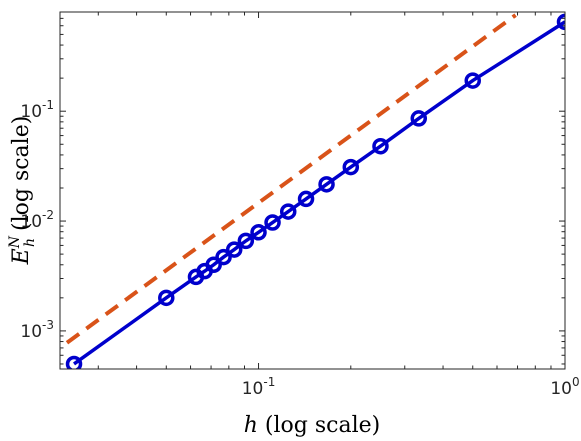  I want to click on y-tick-label: 10⁻², so click(37, 220).